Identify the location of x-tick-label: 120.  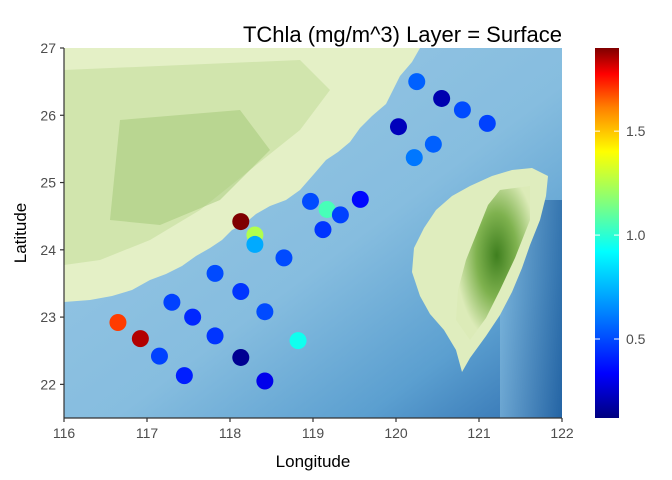
(396, 433).